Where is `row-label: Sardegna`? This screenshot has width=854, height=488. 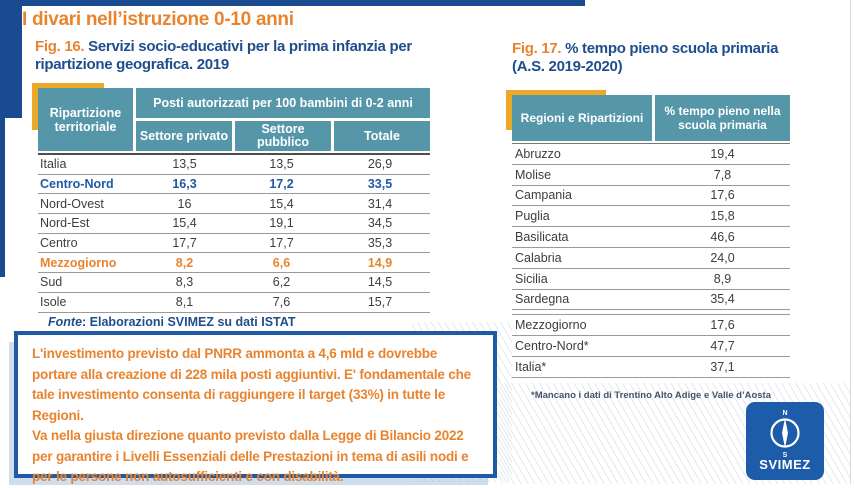
row-label: Sardegna is located at coordinates (542, 299).